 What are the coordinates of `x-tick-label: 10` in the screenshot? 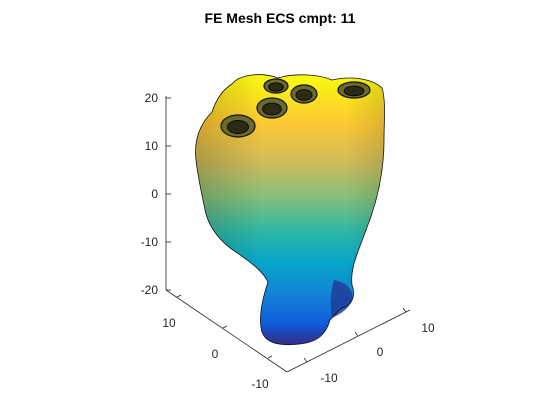 It's located at (169, 323).